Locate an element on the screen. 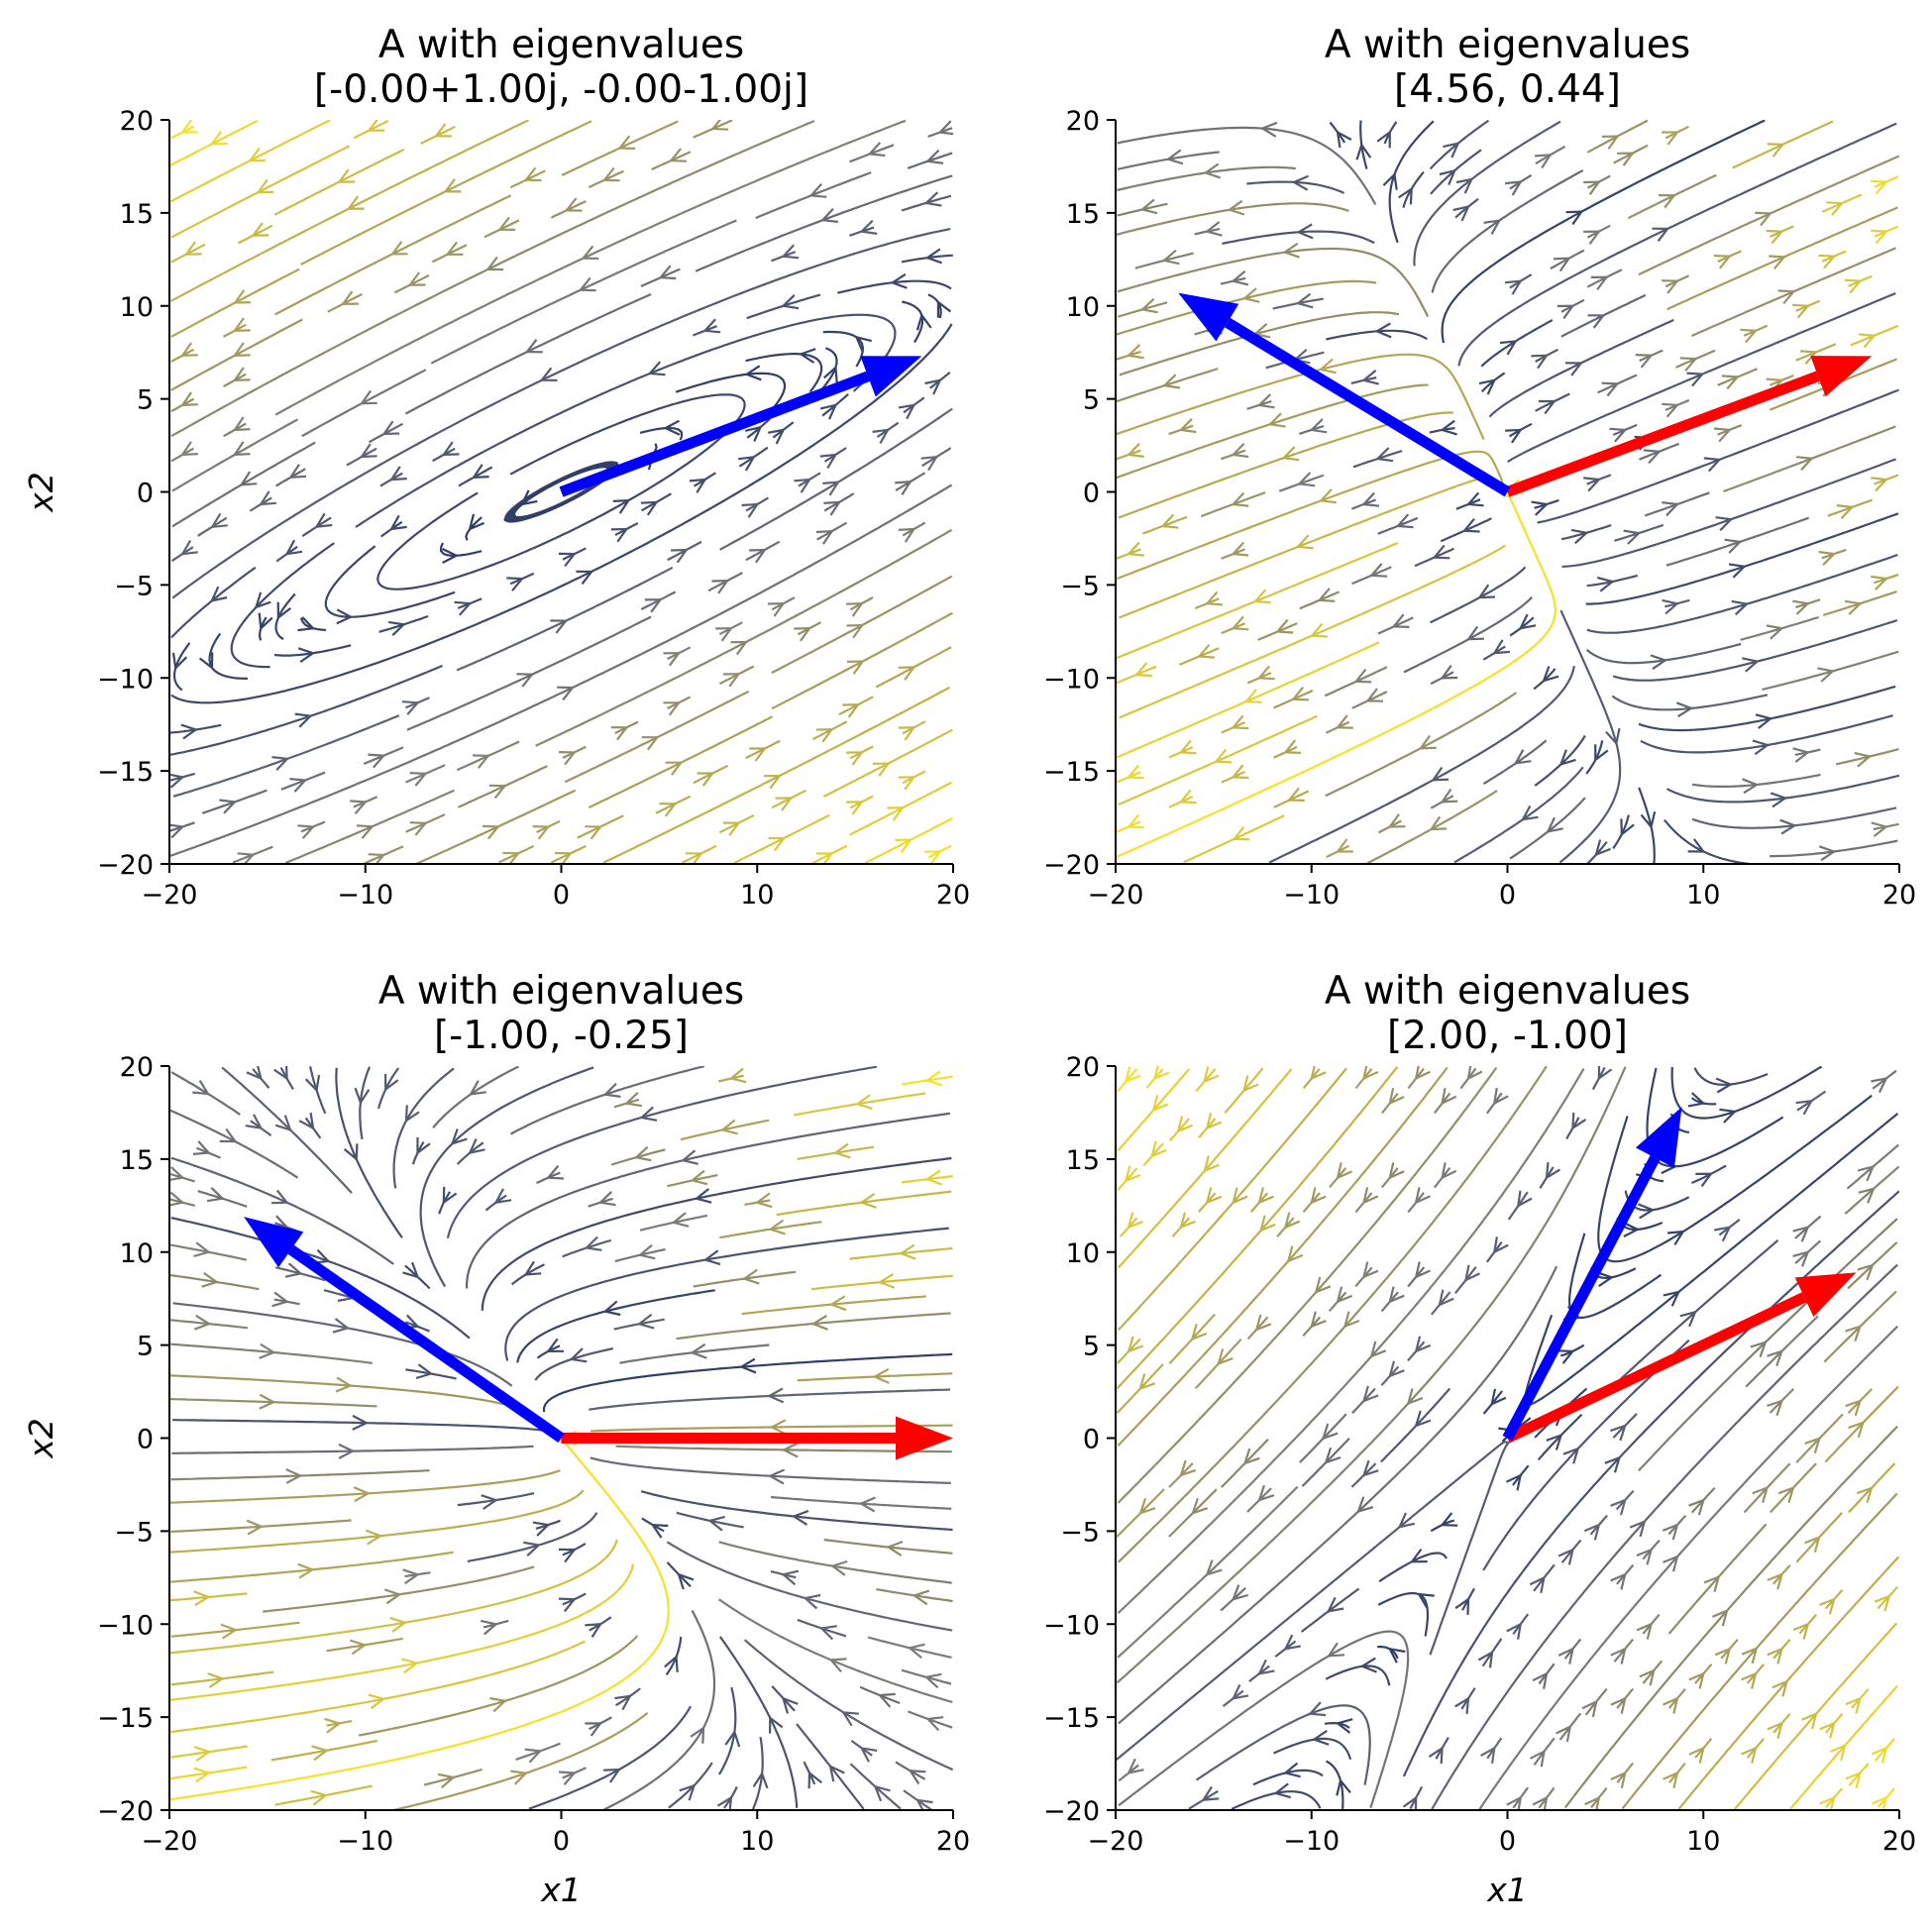  eigenvector-2-head is located at coordinates (1208, 317).